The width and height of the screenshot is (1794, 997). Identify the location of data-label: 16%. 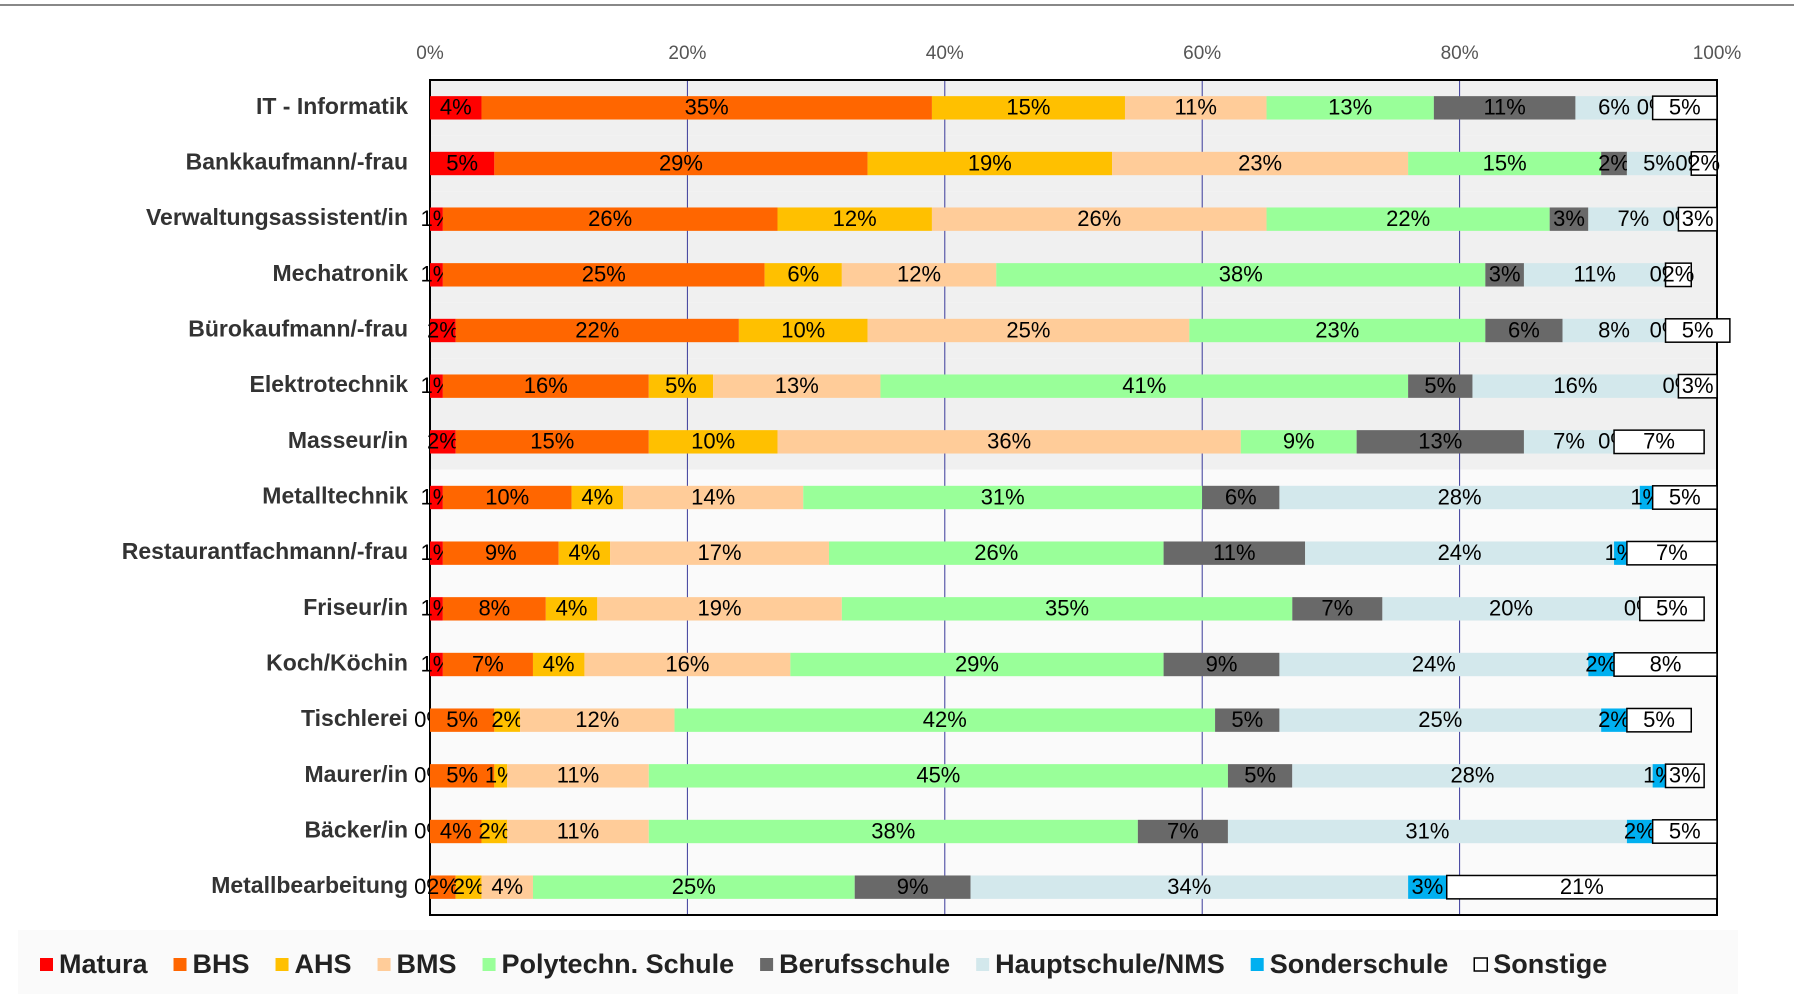
(546, 385).